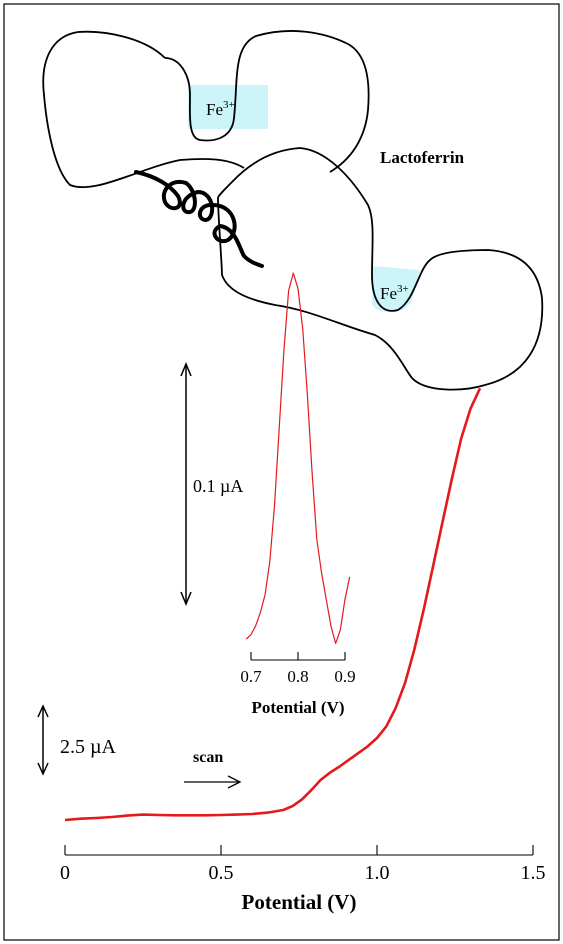 The height and width of the screenshot is (944, 563). What do you see at coordinates (218, 486) in the screenshot?
I see `inset-scale-bar-label: 0.1 µA` at bounding box center [218, 486].